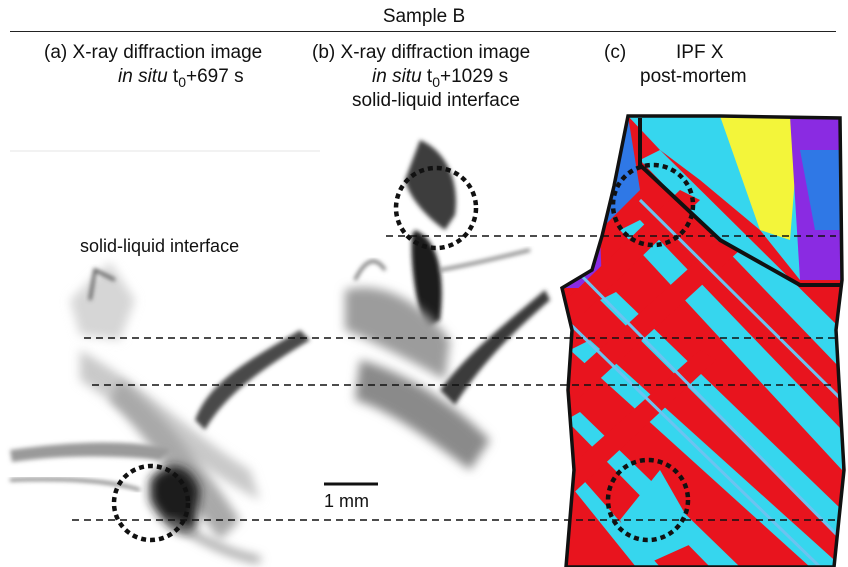 This screenshot has height=567, width=848. I want to click on panel-a-caption: (a) X-ray diffraction image, so click(153, 53).